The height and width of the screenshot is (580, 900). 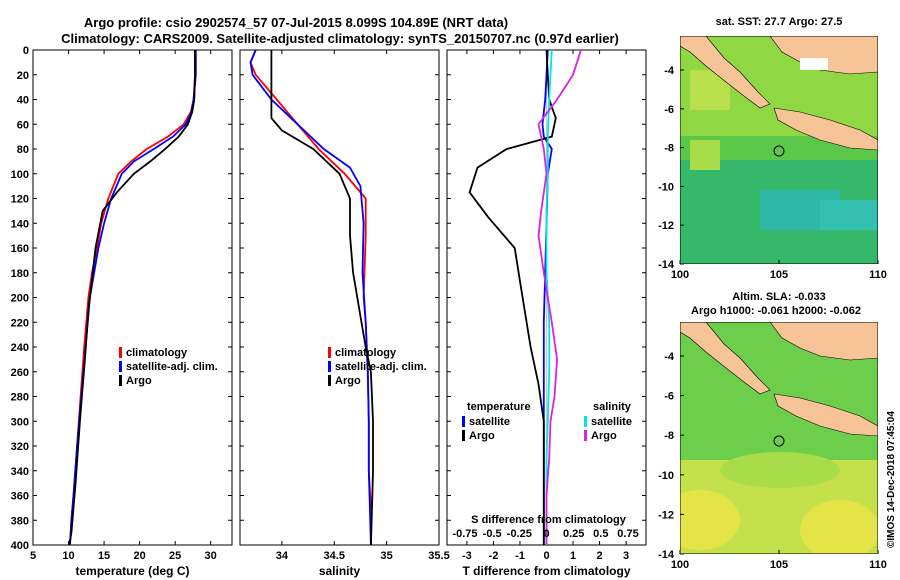 I want to click on x-tick-label: 3, so click(x=626, y=556).